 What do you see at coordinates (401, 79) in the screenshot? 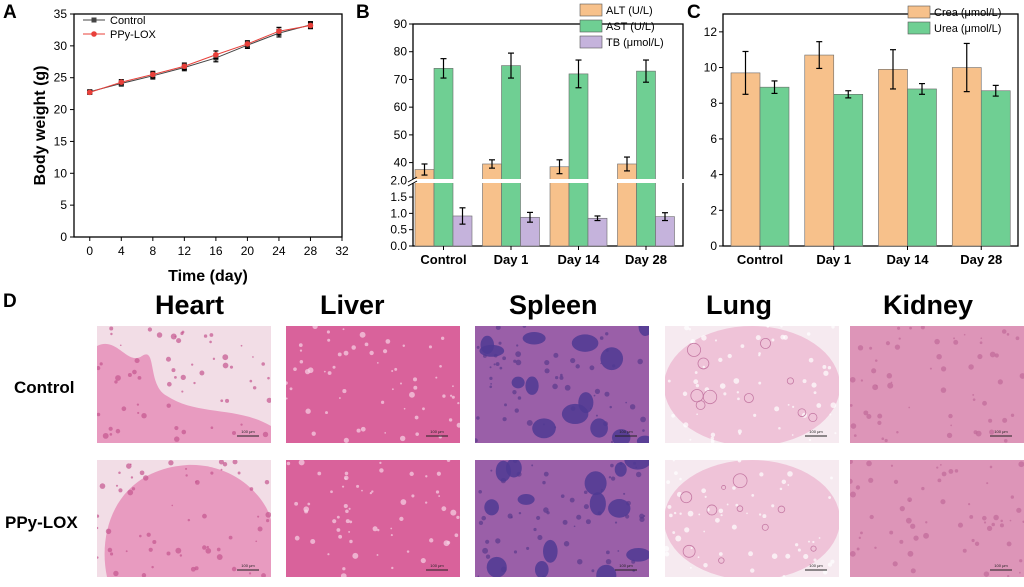
I see `y-tick-label: 70` at bounding box center [401, 79].